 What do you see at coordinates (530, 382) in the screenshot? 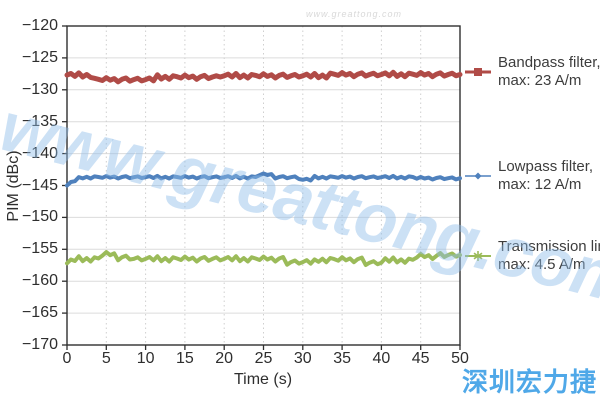
I see `brand-text: 深圳宏力捷` at bounding box center [530, 382].